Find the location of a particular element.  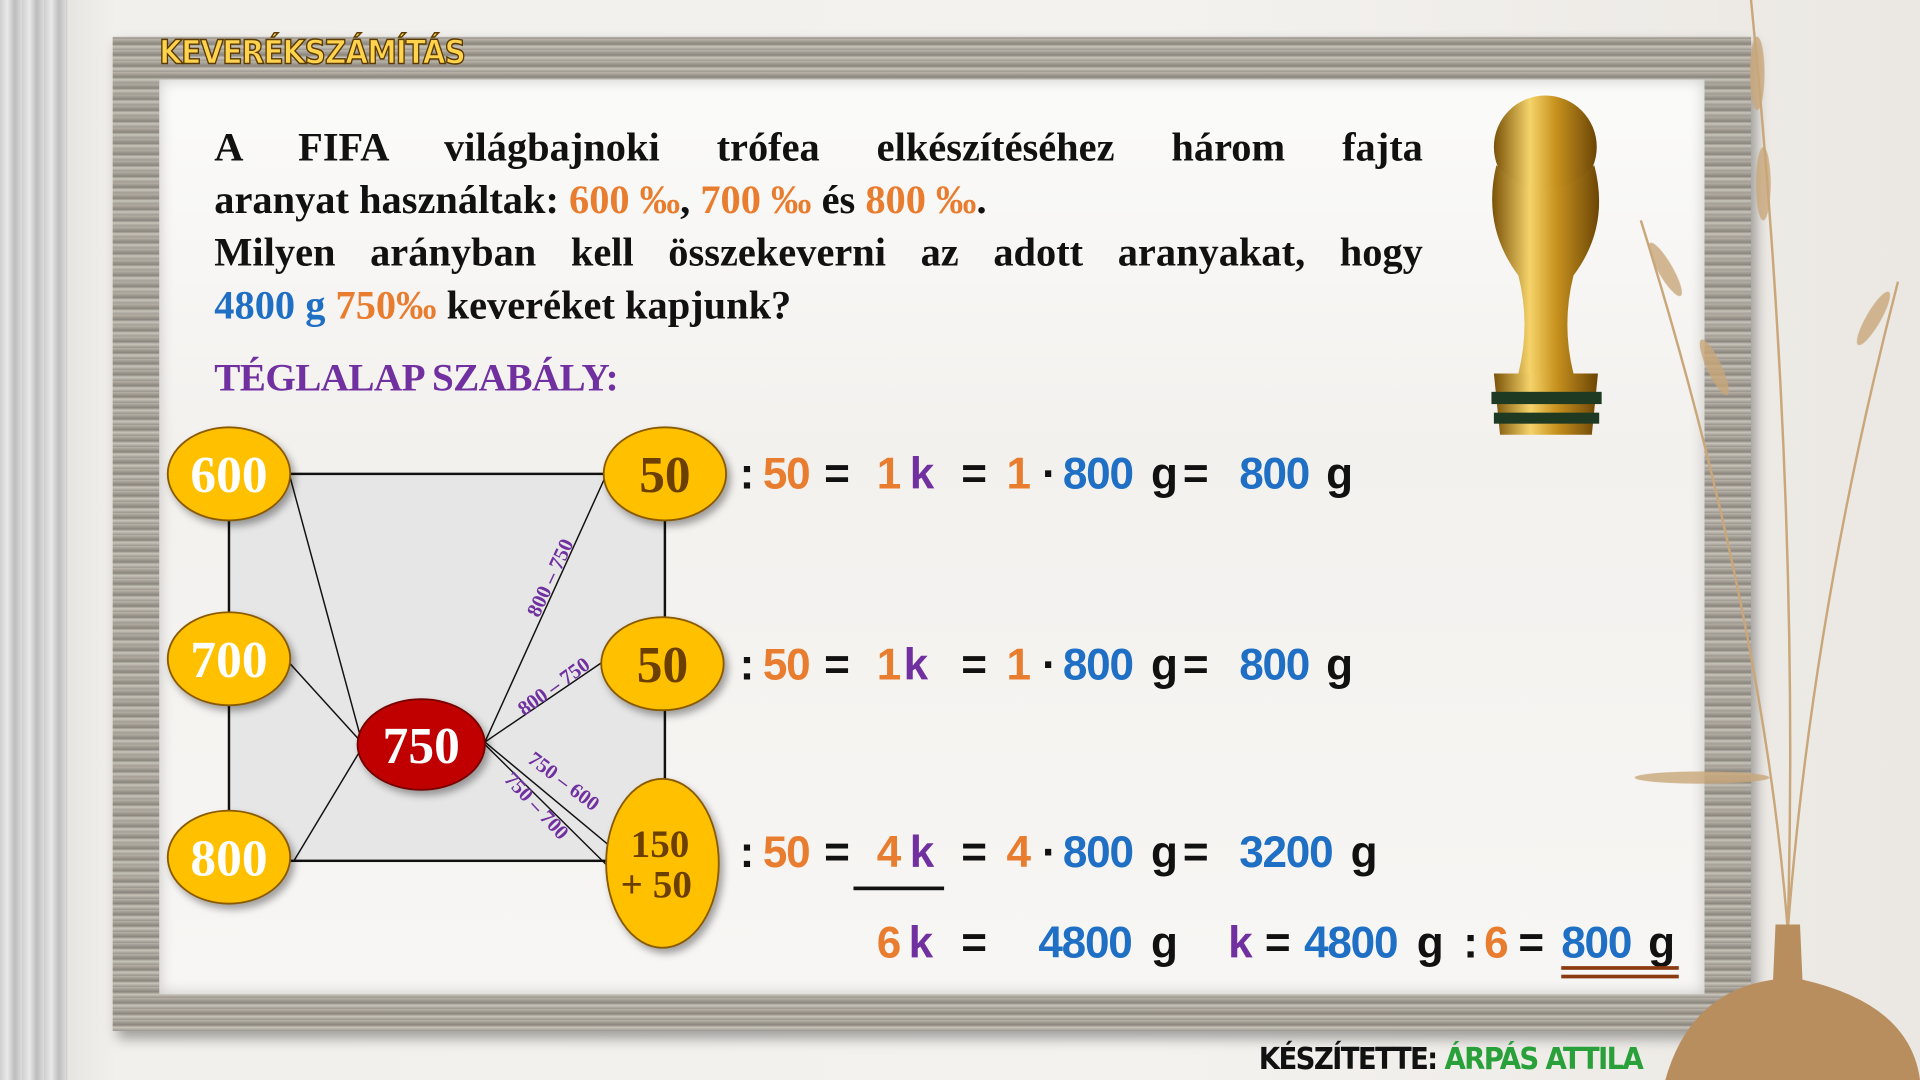

mass-value: 4800 g is located at coordinates (270, 306).